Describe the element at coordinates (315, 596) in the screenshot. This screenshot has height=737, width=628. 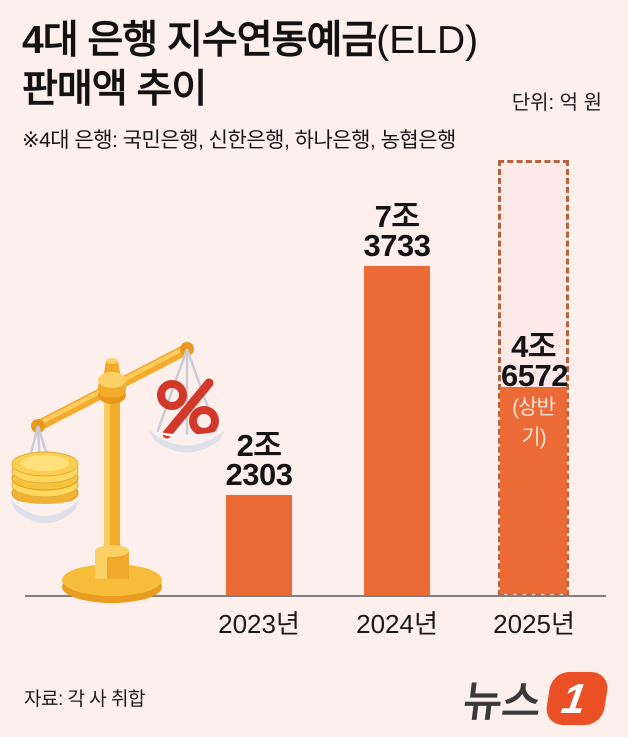
I see `x-axis-line` at that location.